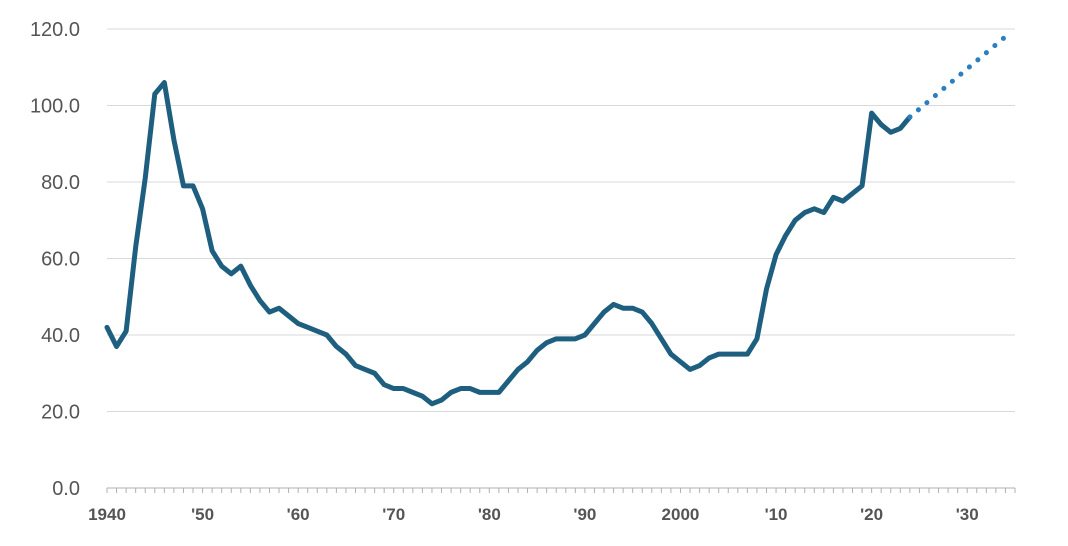 The image size is (1068, 546). I want to click on x-tick-label: '30, so click(967, 514).